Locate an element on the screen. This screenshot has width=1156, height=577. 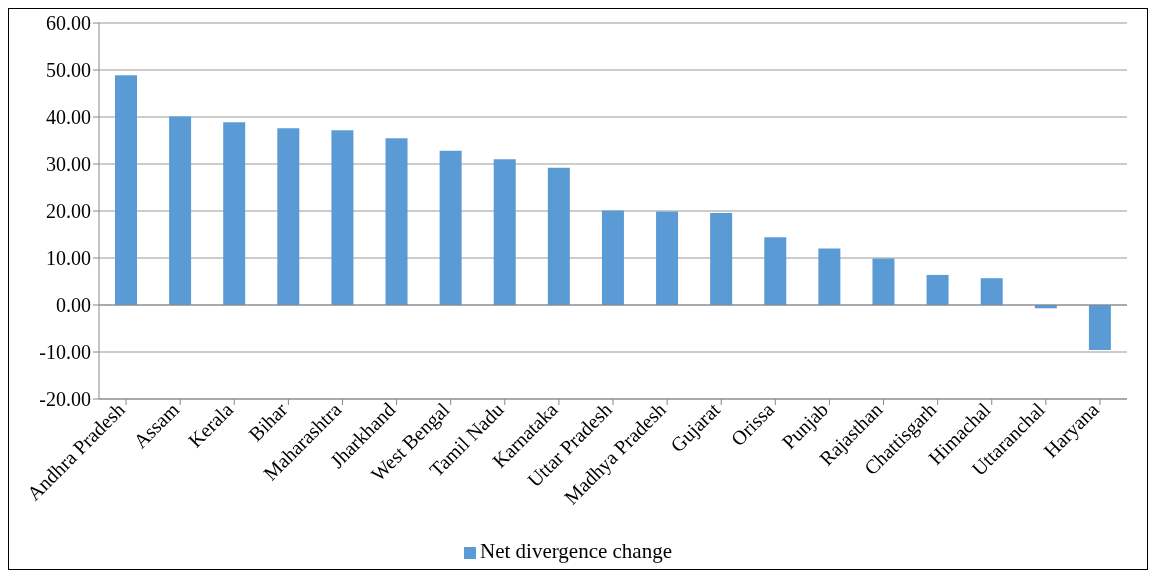
y-tick-label: -10.00 is located at coordinates (65, 352).